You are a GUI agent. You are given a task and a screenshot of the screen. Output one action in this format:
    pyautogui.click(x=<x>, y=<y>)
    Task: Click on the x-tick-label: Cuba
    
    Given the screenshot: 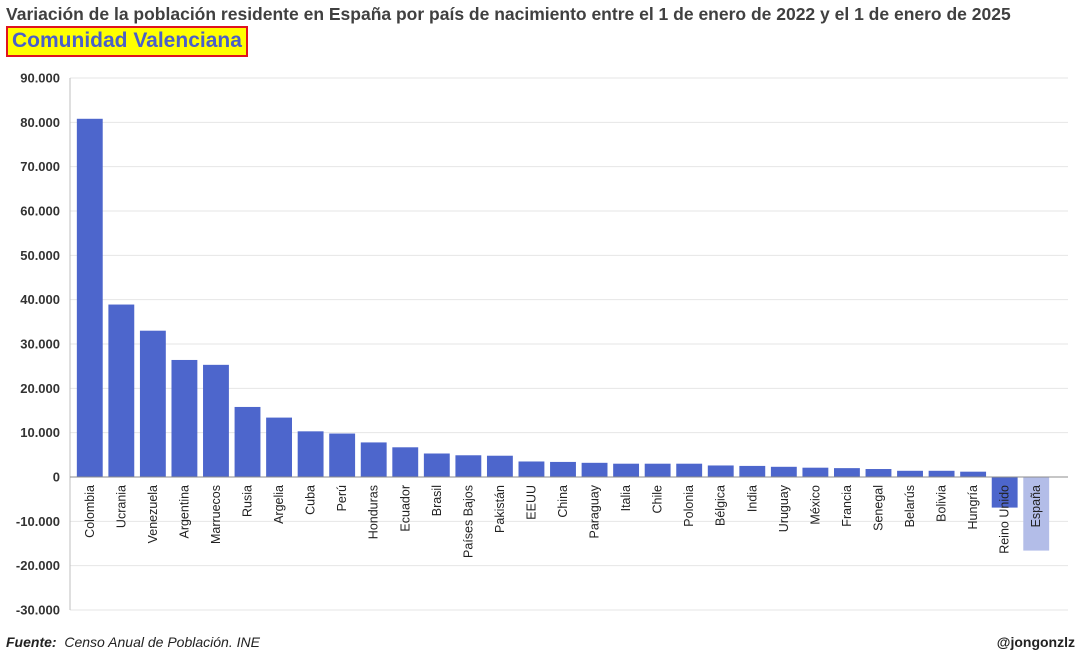 What is the action you would take?
    pyautogui.click(x=311, y=500)
    